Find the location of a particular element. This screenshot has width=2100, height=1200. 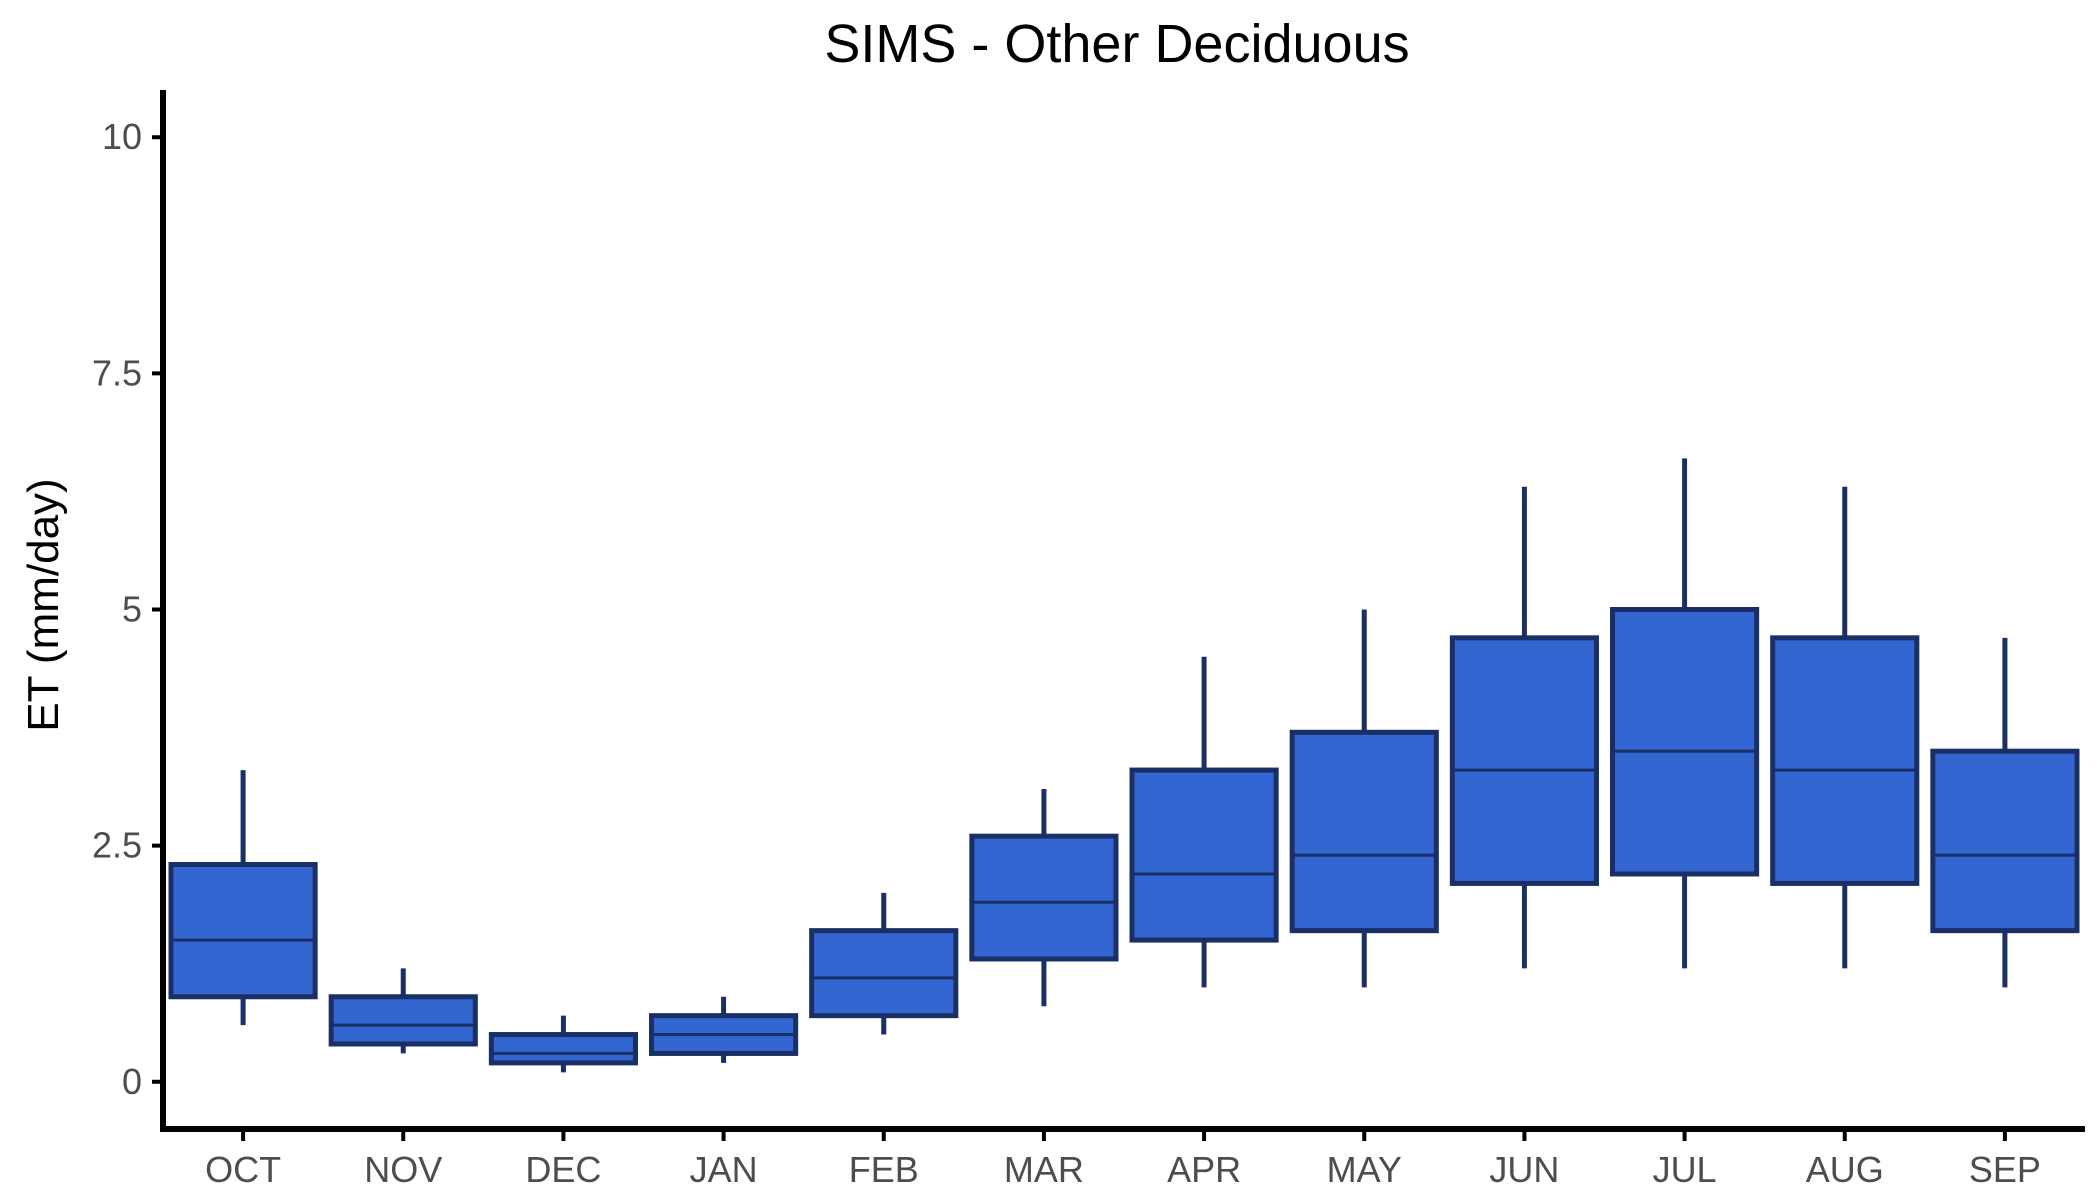

box-jul is located at coordinates (1685, 713).